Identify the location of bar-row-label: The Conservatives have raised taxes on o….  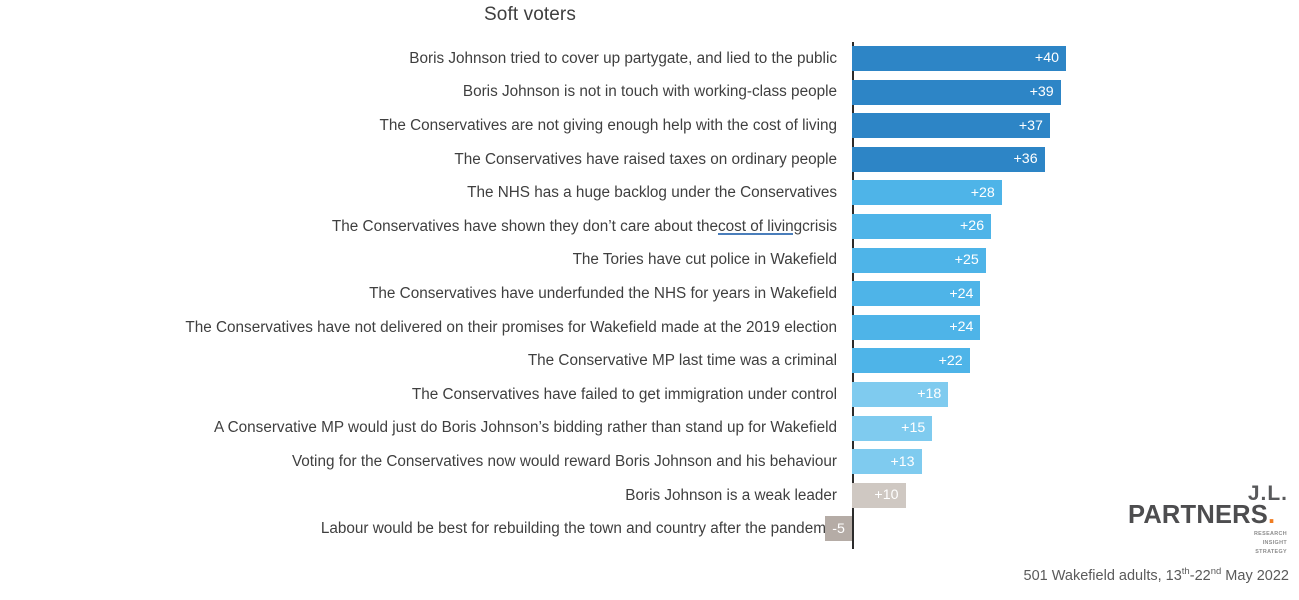
(645, 159).